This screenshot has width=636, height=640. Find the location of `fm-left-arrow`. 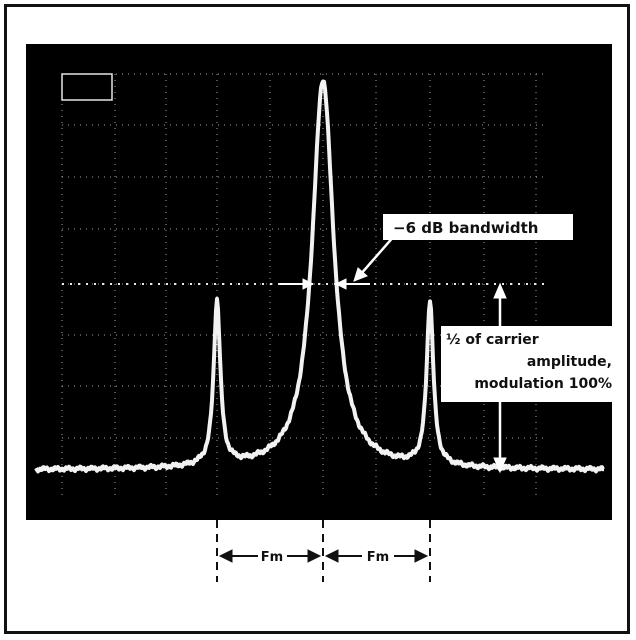

fm-left-arrow is located at coordinates (270, 556).